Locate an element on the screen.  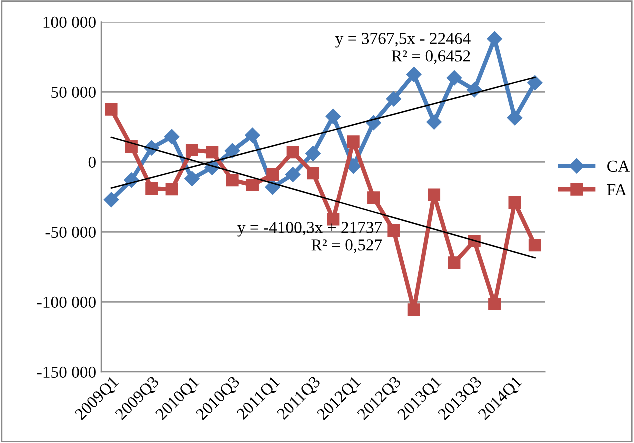
legend-label: FA is located at coordinates (617, 190).